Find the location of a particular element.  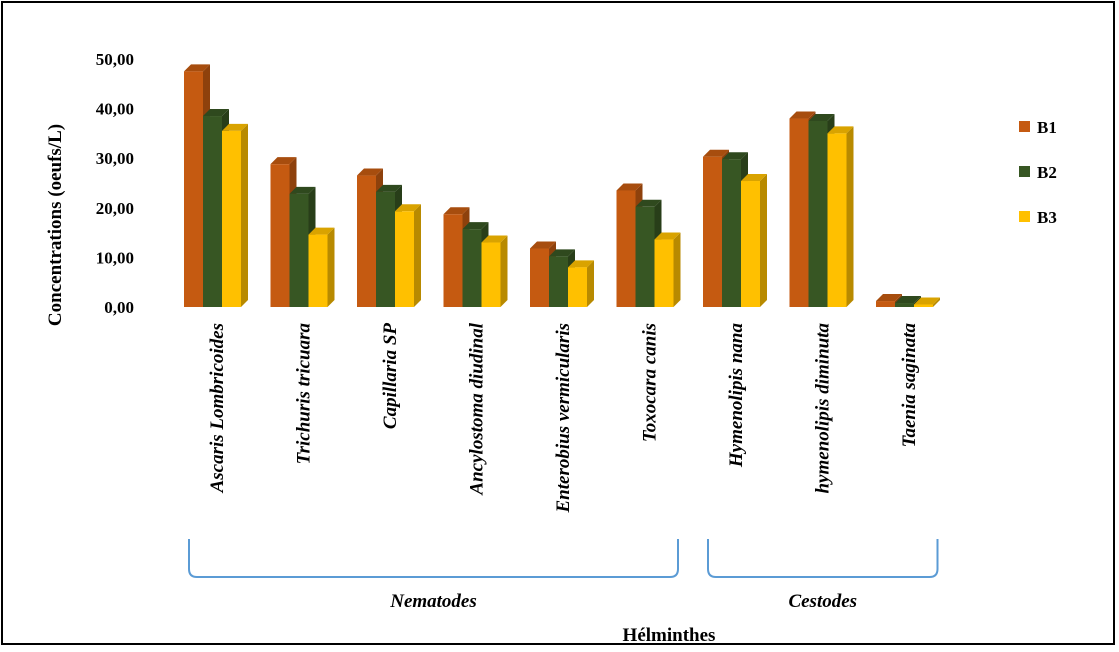

legend: B1 B2 B3 is located at coordinates (1038, 172).